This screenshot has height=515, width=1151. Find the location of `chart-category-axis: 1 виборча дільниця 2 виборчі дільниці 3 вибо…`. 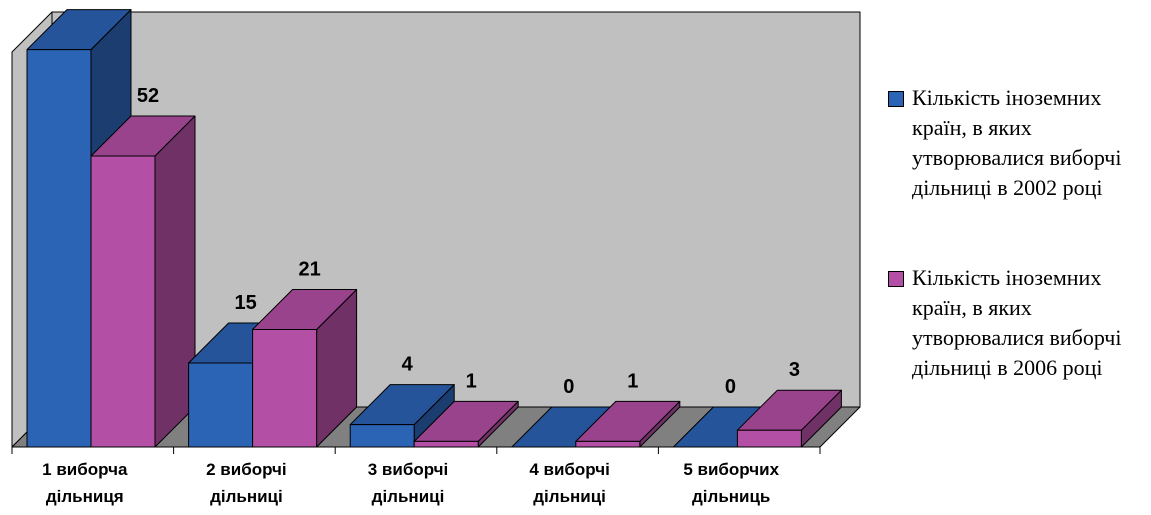

chart-category-axis: 1 виборча дільниця 2 виборчі дільниці 3 вибо… is located at coordinates (416, 476).